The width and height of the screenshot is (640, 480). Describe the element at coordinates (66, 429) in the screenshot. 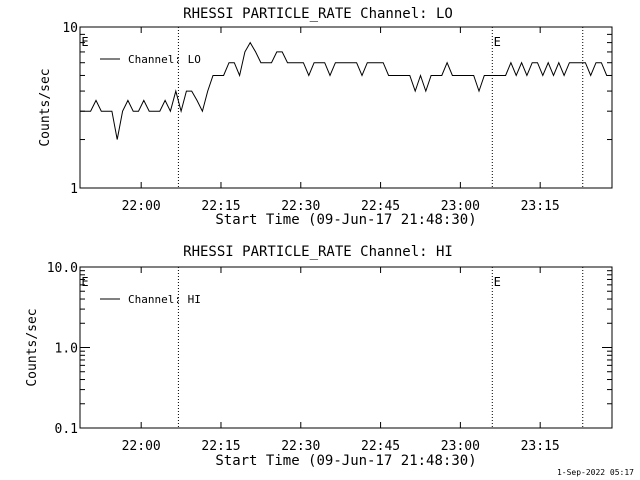

I see `y-tick-label: 0.1` at that location.